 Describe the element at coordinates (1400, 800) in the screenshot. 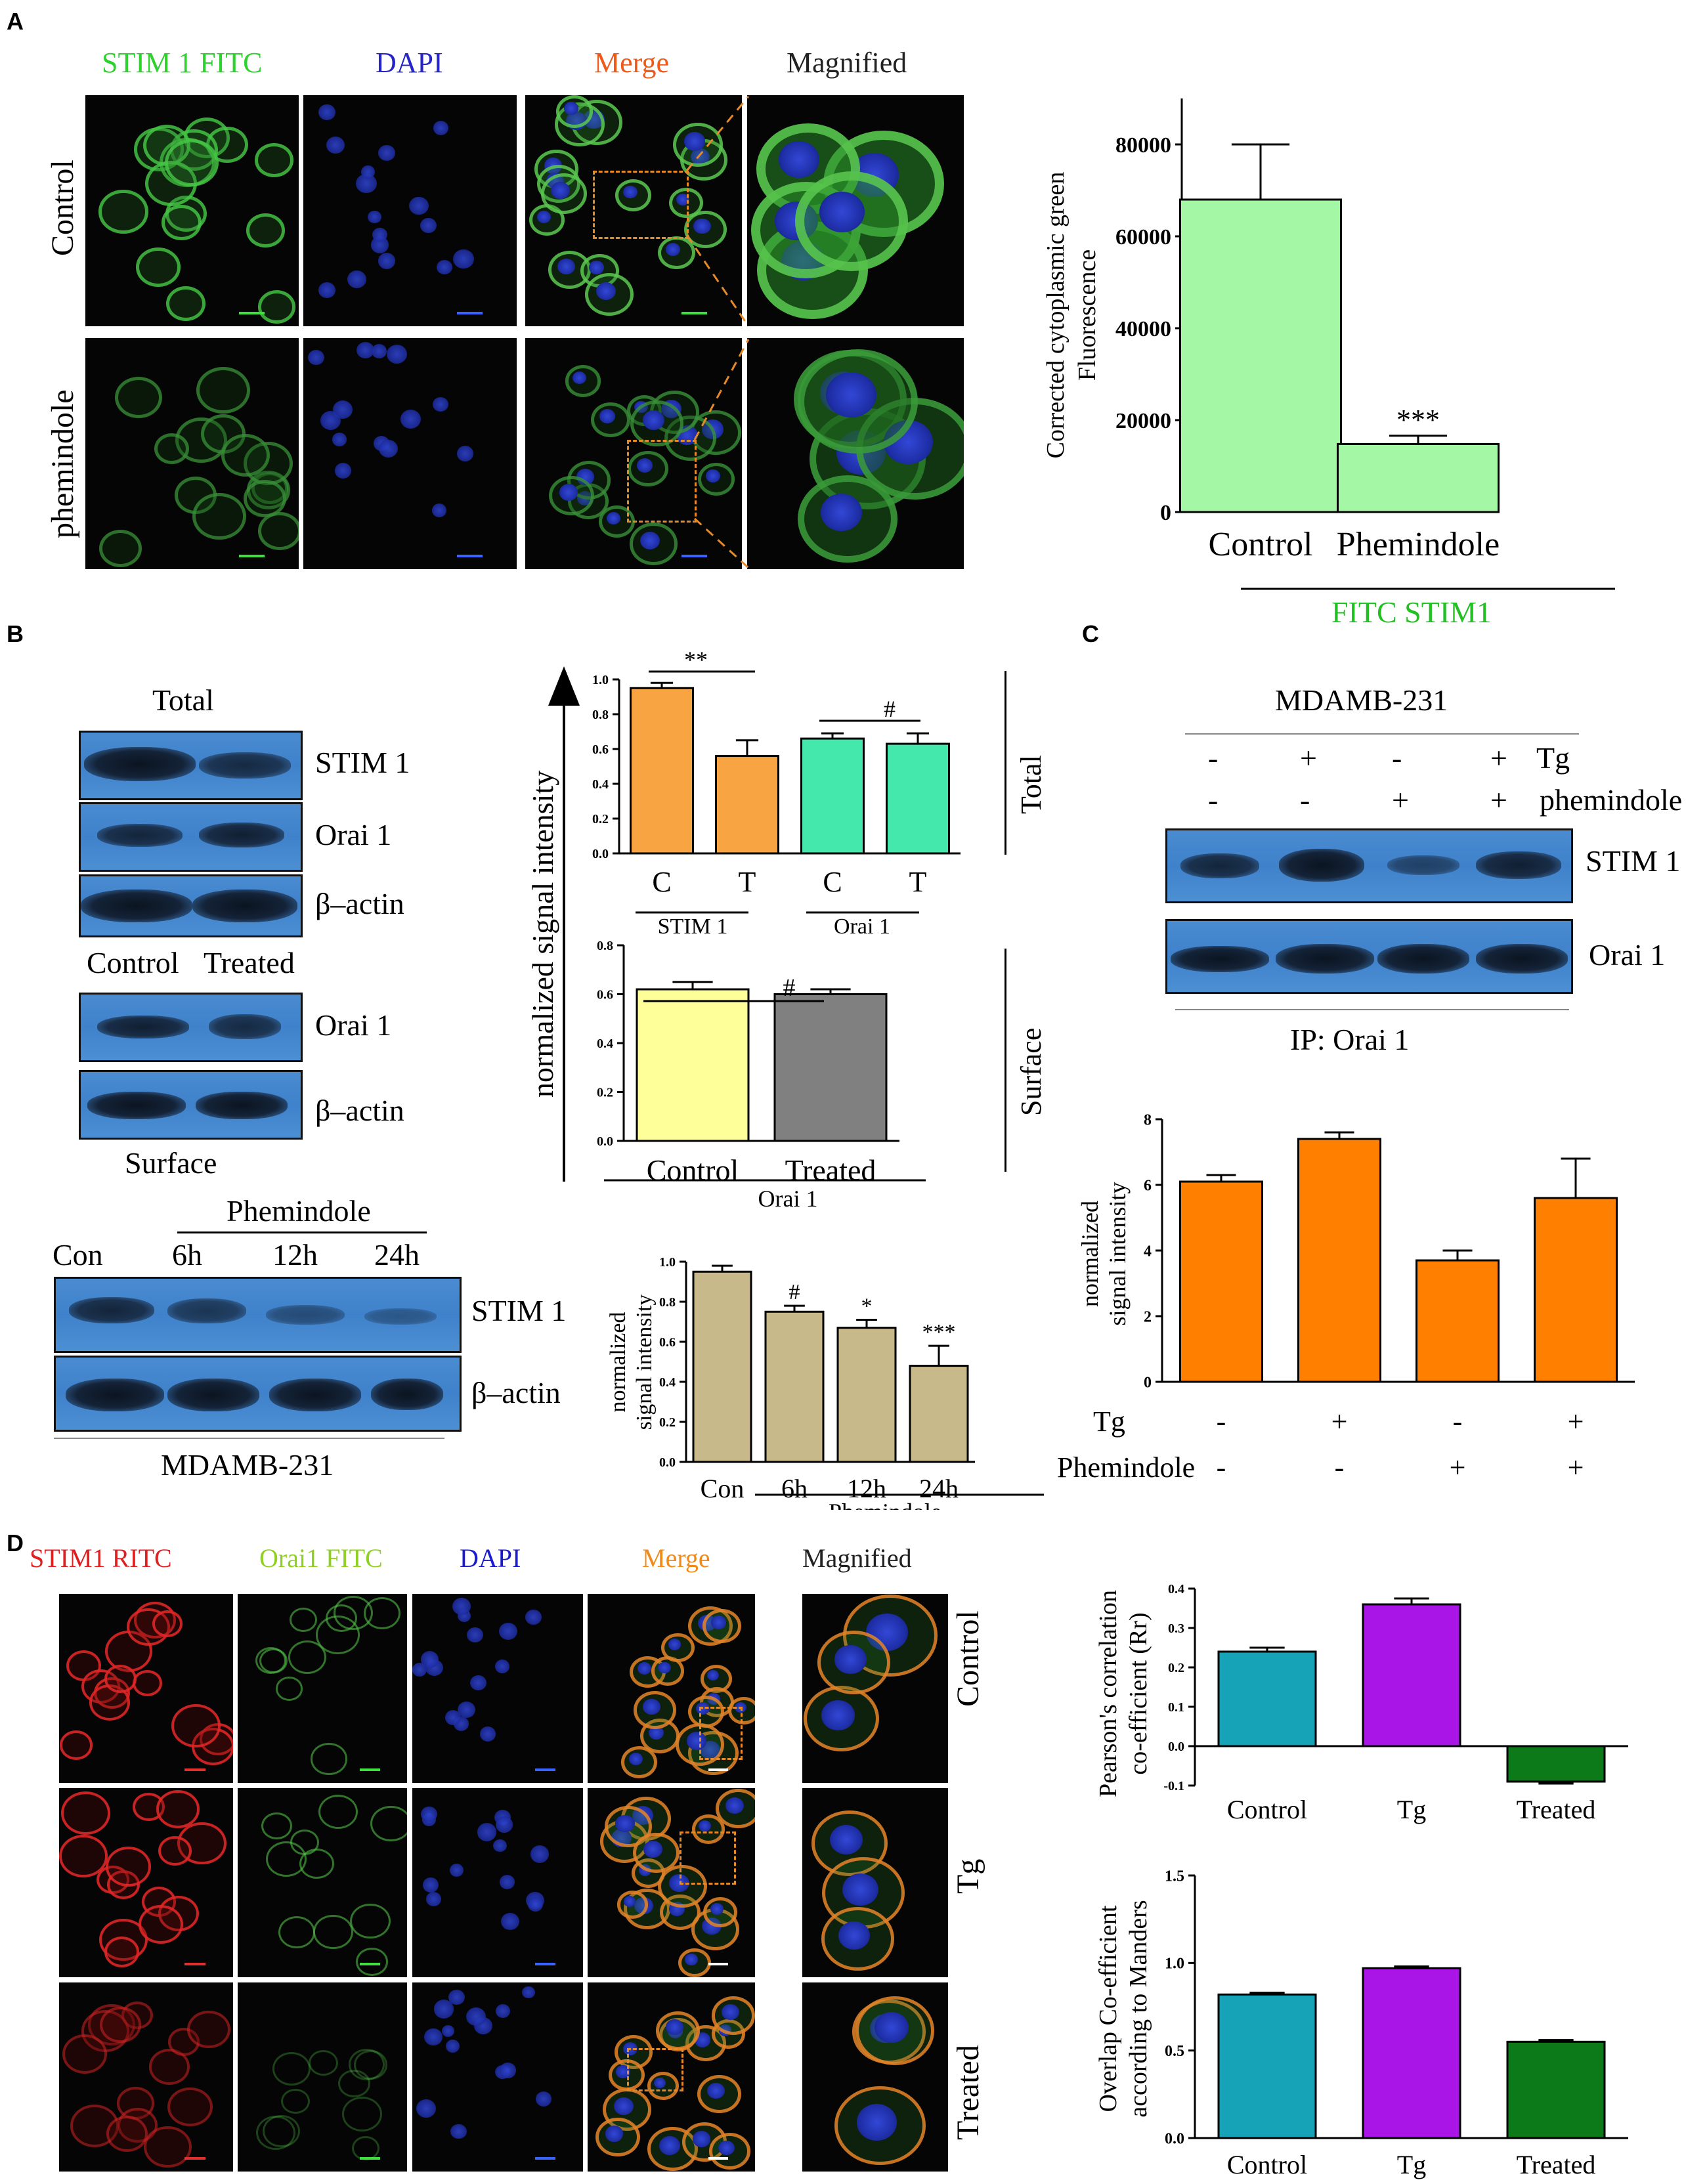

I see `phem-sign-2: +` at that location.